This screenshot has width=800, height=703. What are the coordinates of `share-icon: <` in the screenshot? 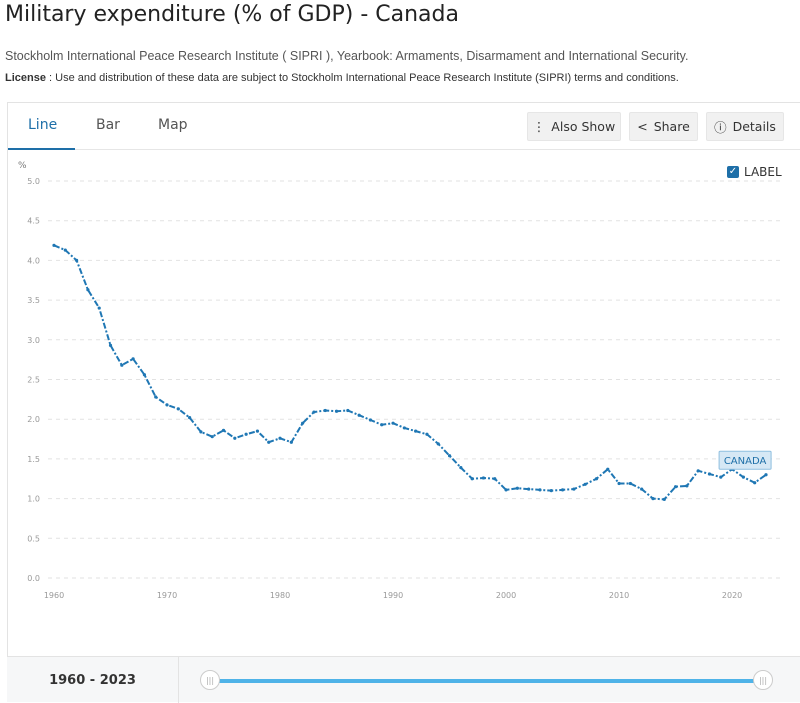 It's located at (642, 126).